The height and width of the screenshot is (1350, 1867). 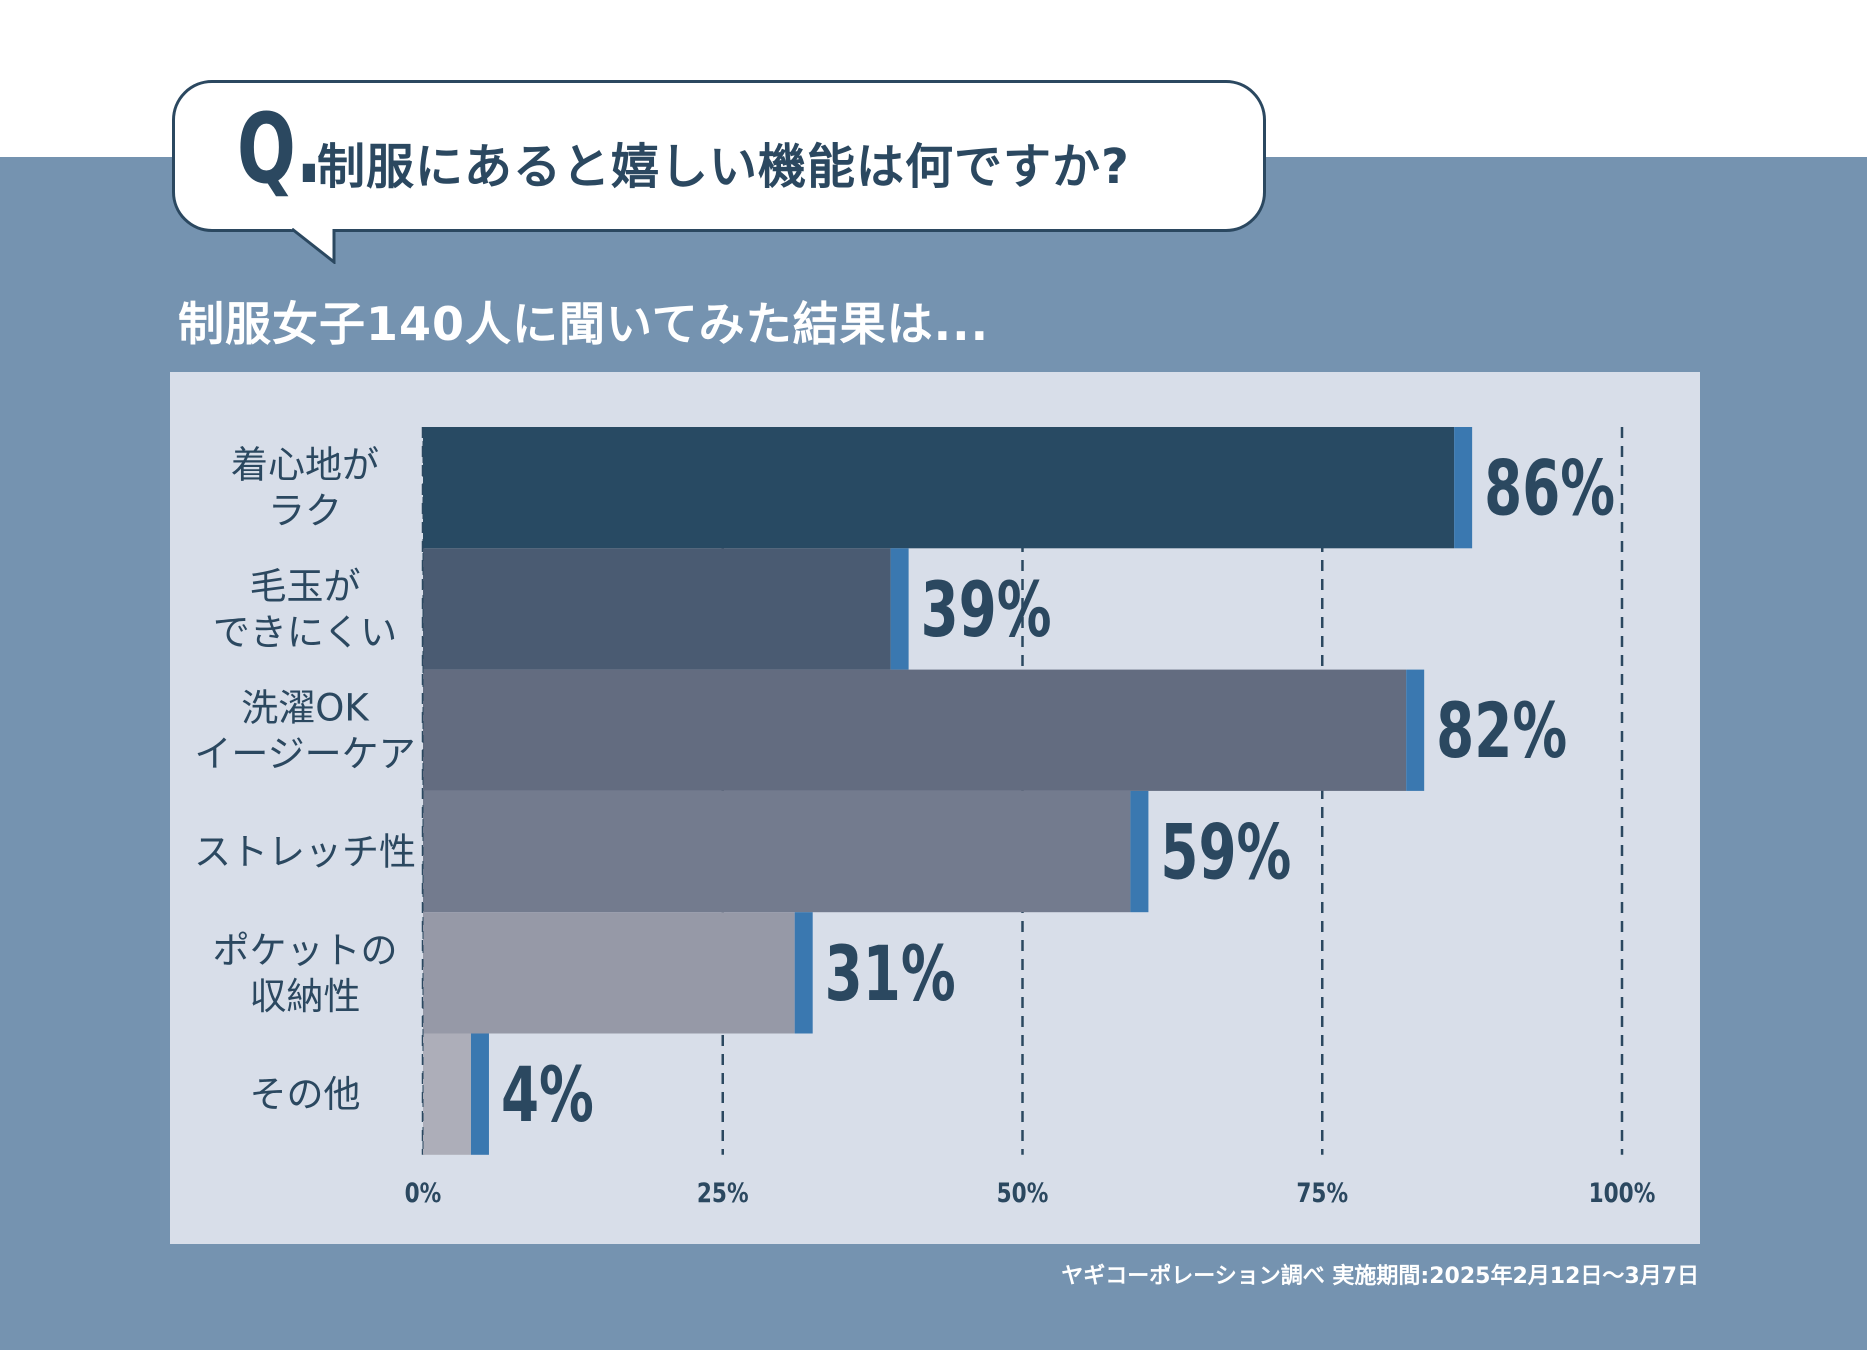 I want to click on tick-label-25: 25%, so click(x=723, y=1193).